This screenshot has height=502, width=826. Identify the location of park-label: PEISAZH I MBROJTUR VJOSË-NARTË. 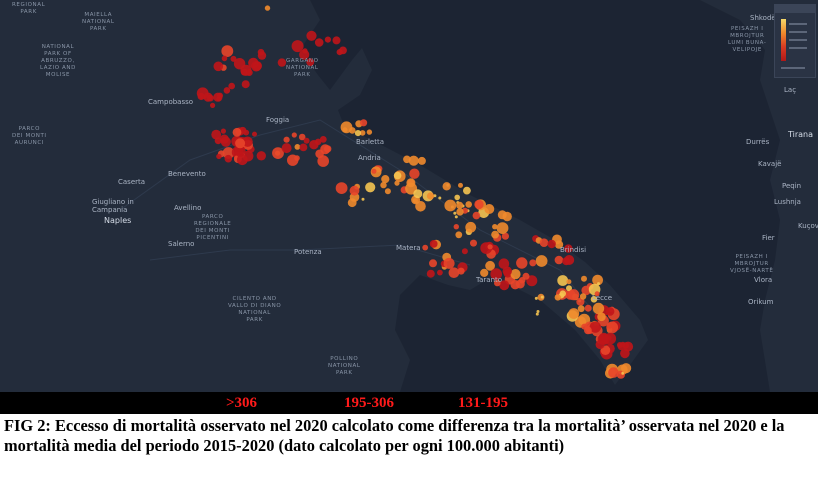
(752, 264).